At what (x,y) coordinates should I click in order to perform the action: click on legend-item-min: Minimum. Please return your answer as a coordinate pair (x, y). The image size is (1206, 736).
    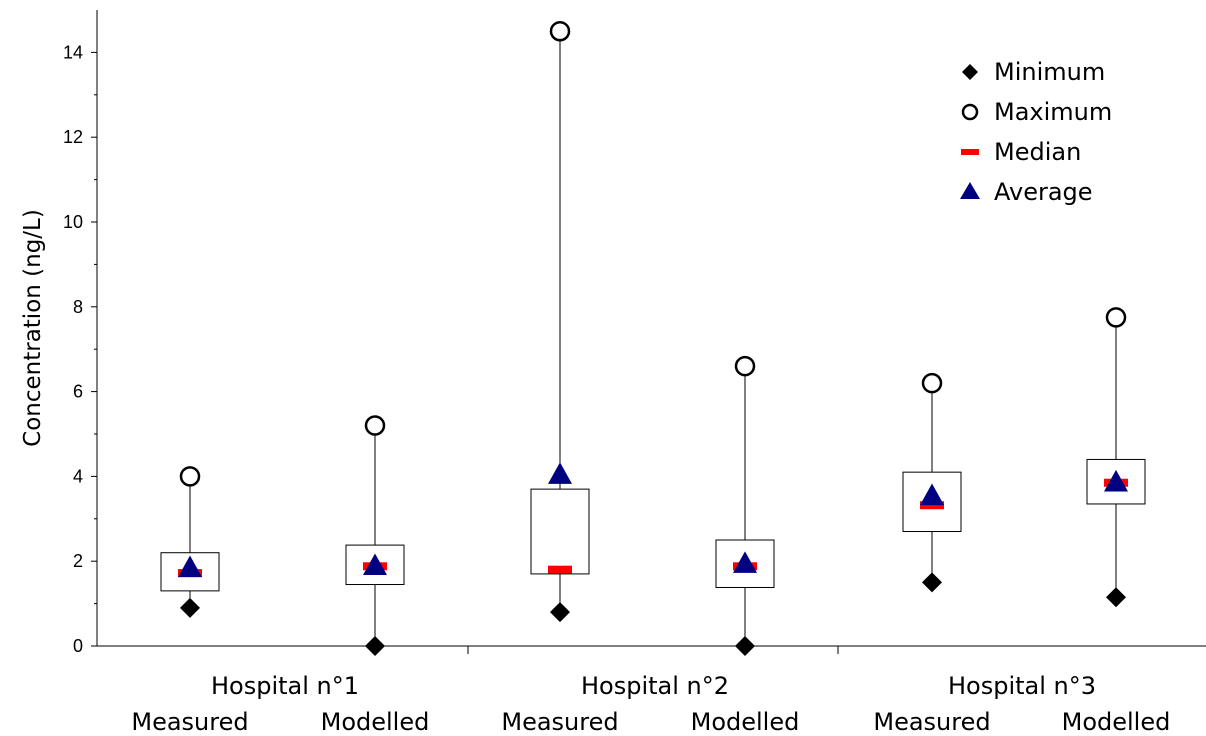
    Looking at the image, I should click on (1033, 72).